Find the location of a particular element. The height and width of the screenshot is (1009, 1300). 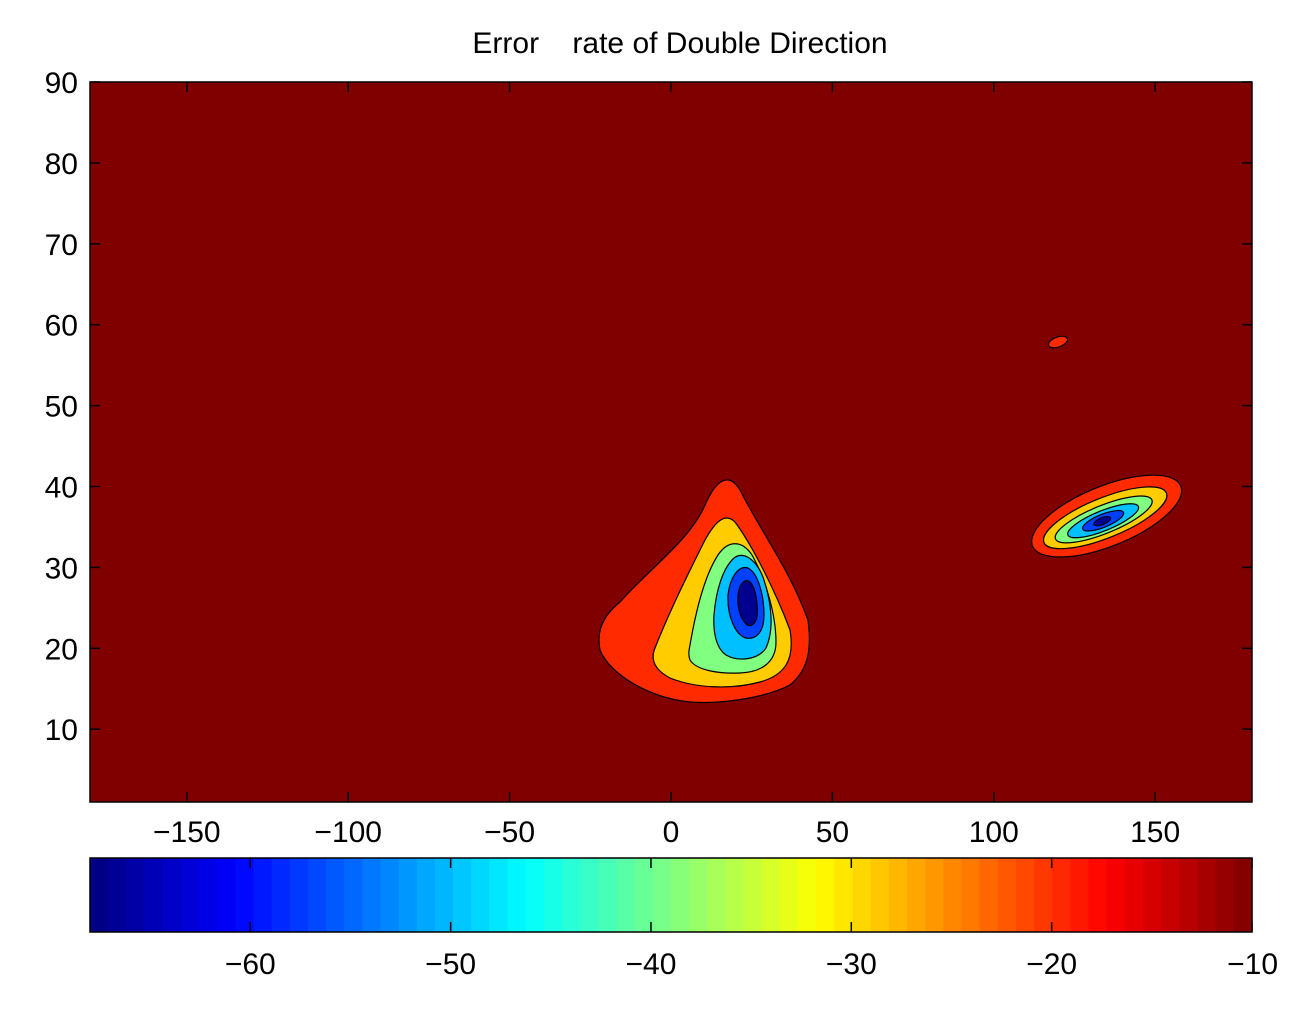

x-tick-label: −150 is located at coordinates (187, 832).